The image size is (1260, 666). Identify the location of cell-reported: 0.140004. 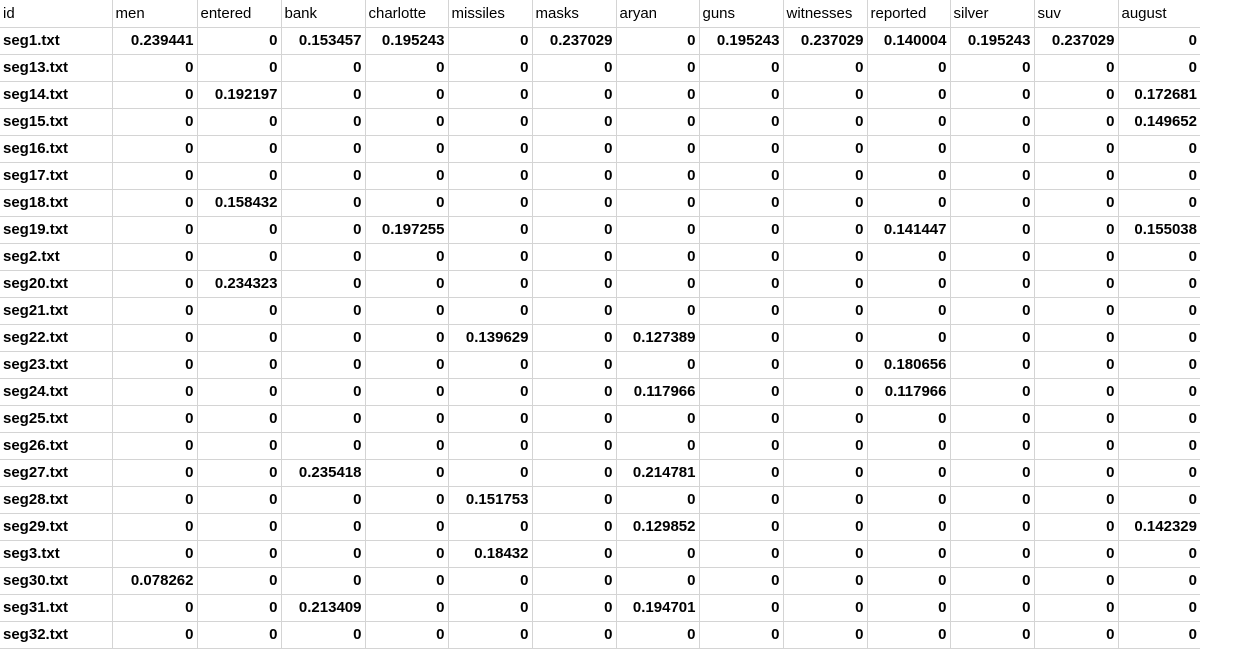
(909, 41).